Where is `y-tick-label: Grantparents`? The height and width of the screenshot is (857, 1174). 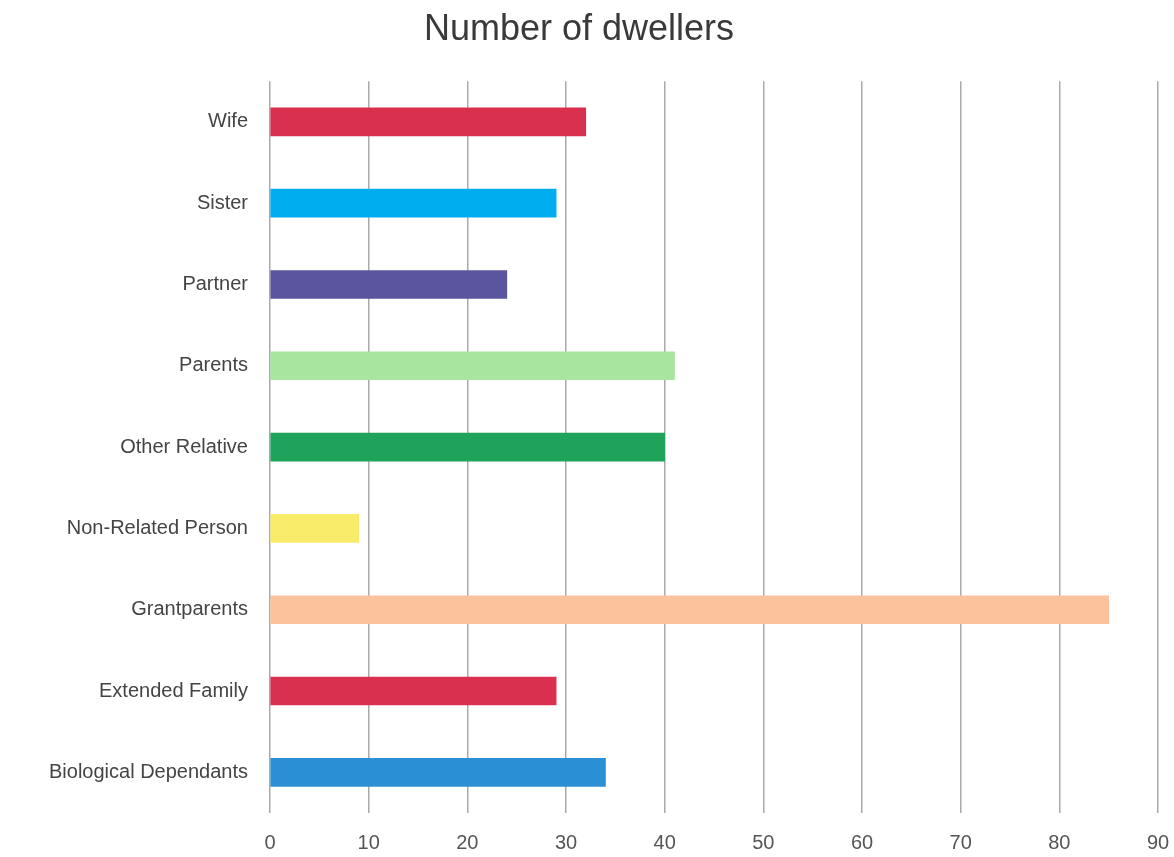 y-tick-label: Grantparents is located at coordinates (189, 608).